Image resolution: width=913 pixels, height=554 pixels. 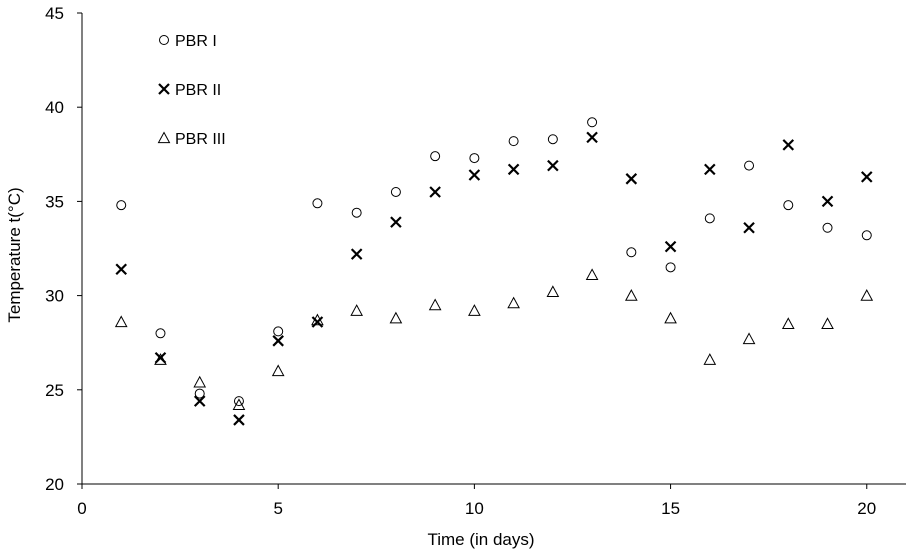 I want to click on y-tick-label: 45, so click(x=54, y=13).